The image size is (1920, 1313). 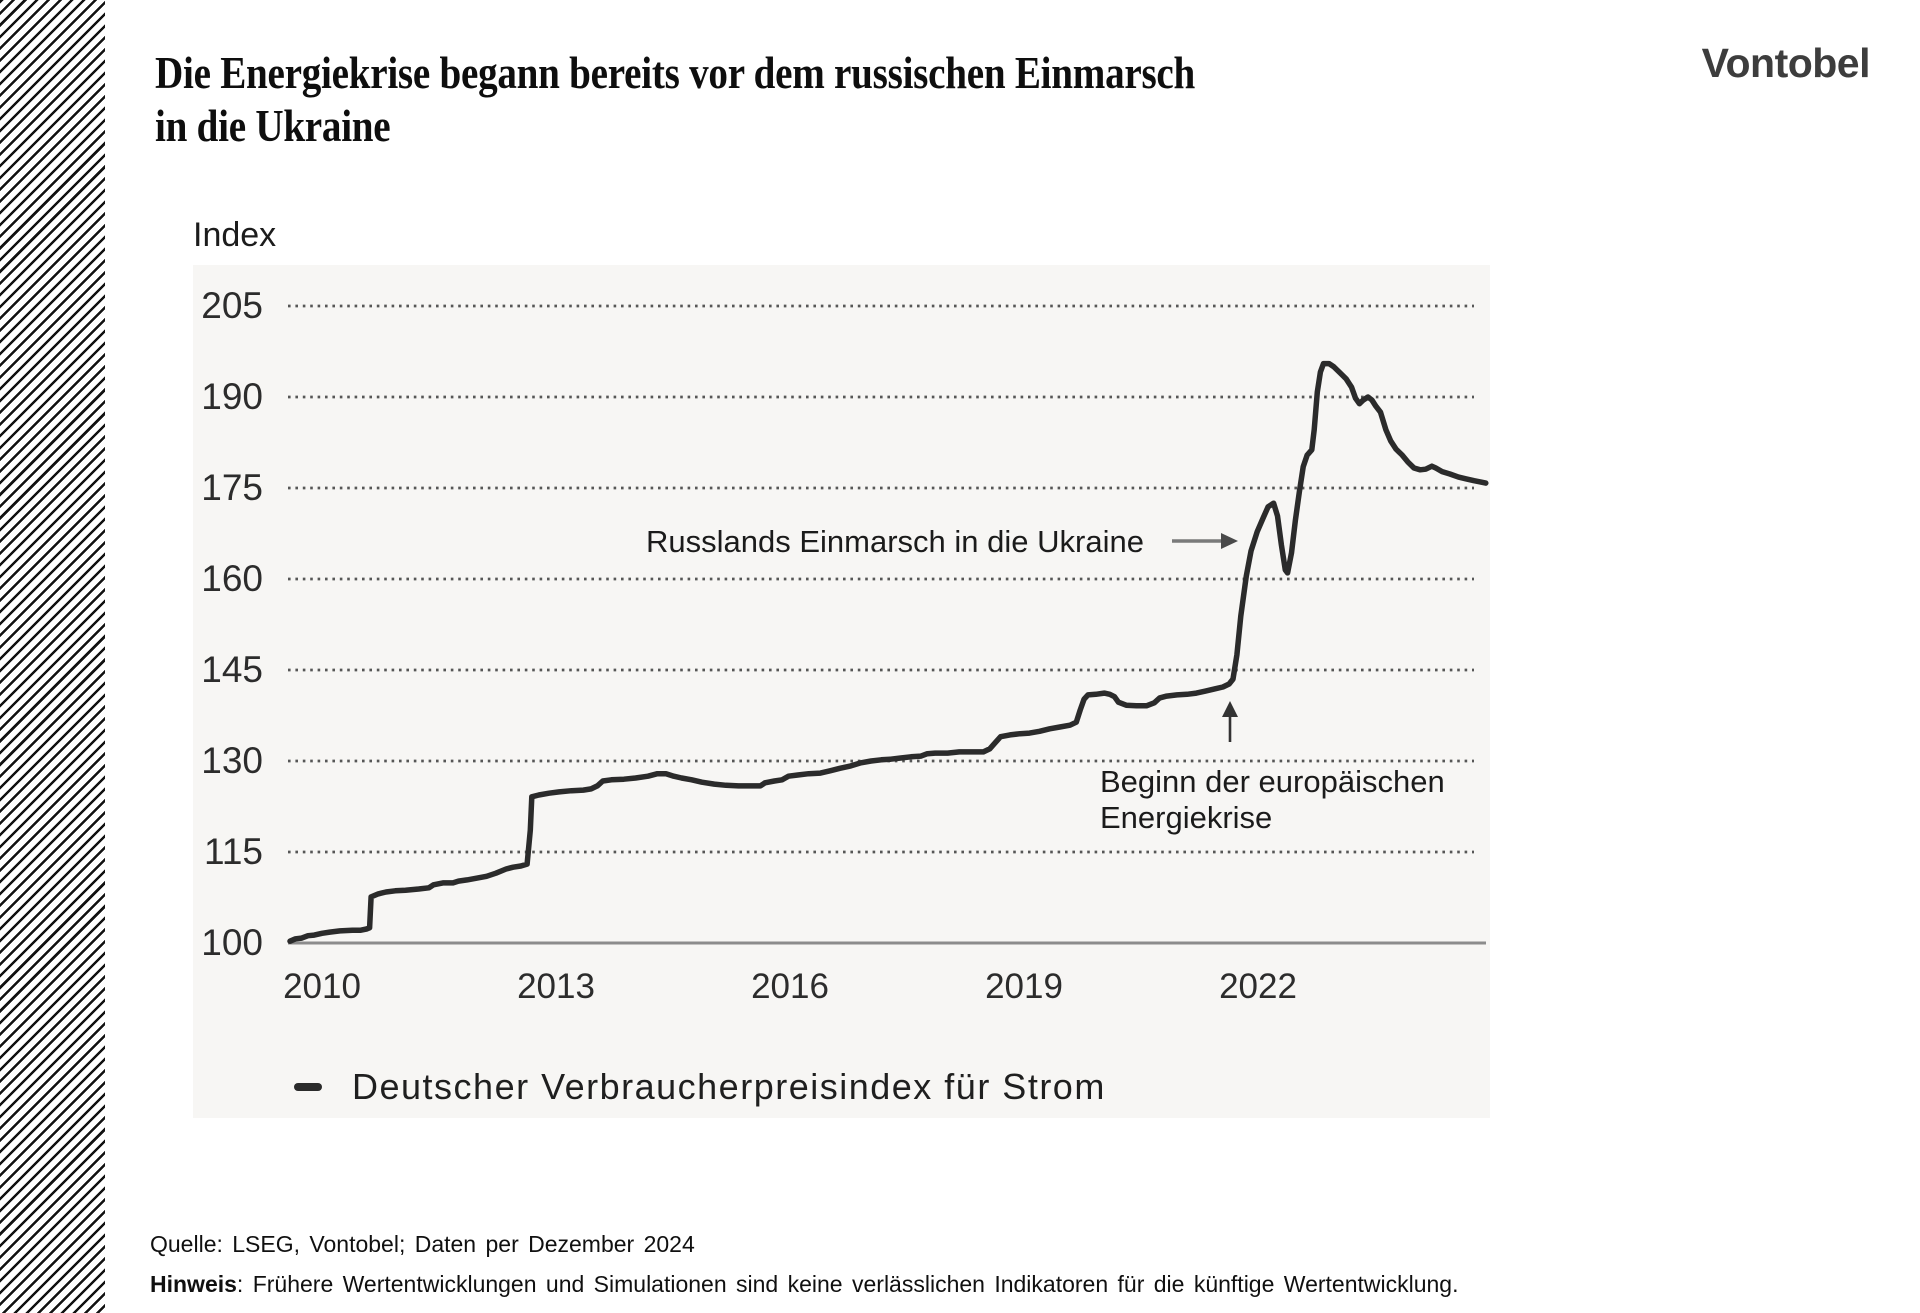 What do you see at coordinates (1024, 986) in the screenshot?
I see `x-tick-label-2019: 2019` at bounding box center [1024, 986].